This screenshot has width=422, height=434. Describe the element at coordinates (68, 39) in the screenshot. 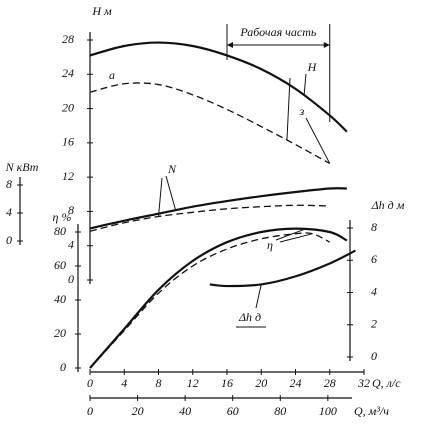

I see `y-tick-label: 28` at that location.